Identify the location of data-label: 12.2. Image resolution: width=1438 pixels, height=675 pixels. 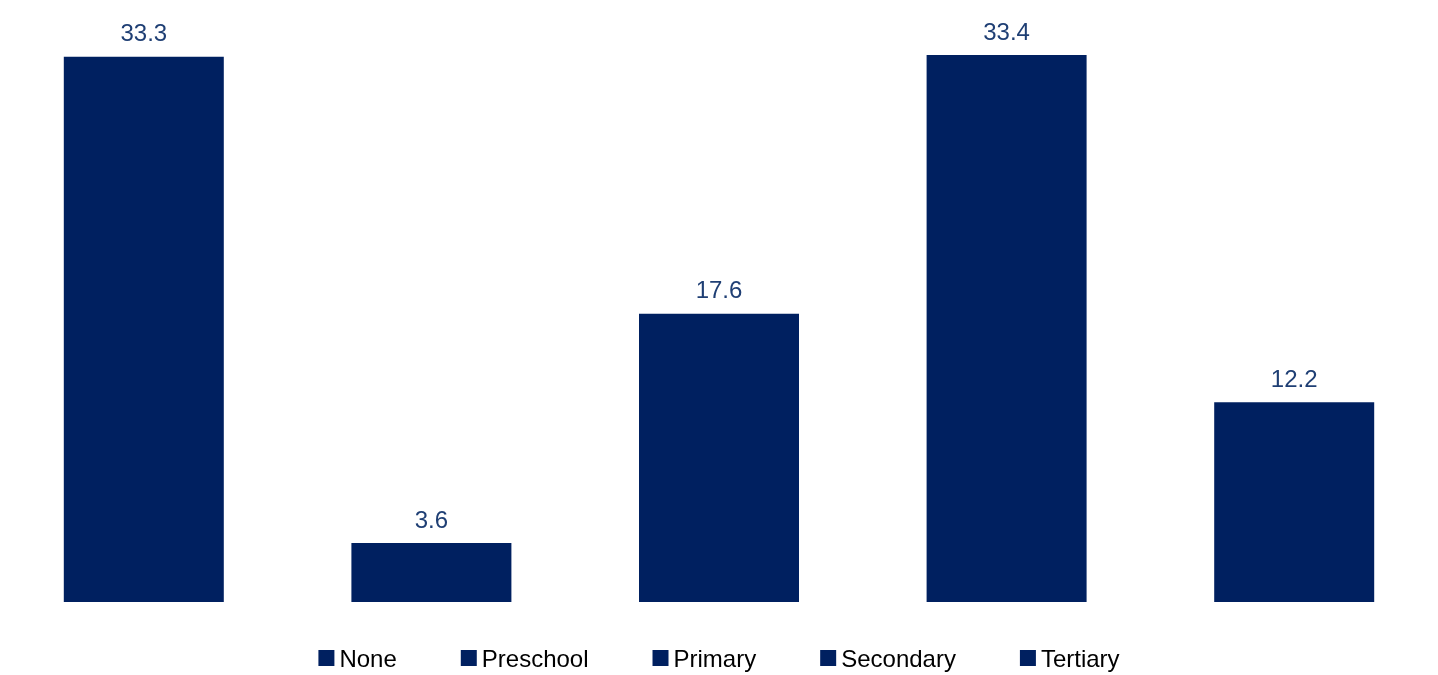
(1294, 378).